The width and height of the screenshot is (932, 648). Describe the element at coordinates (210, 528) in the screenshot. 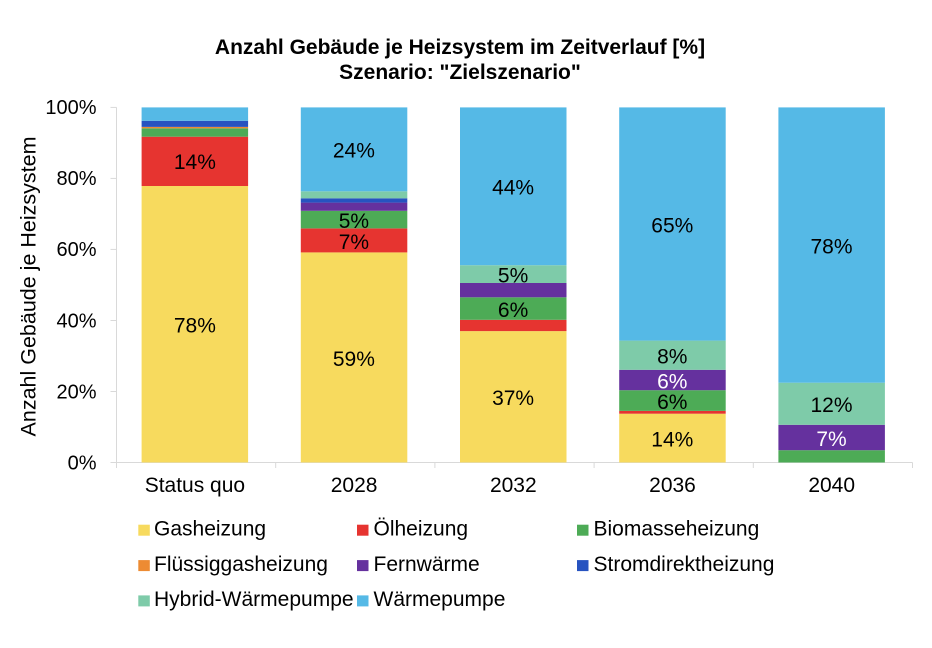

I see `svg-text: Gasheizung` at that location.